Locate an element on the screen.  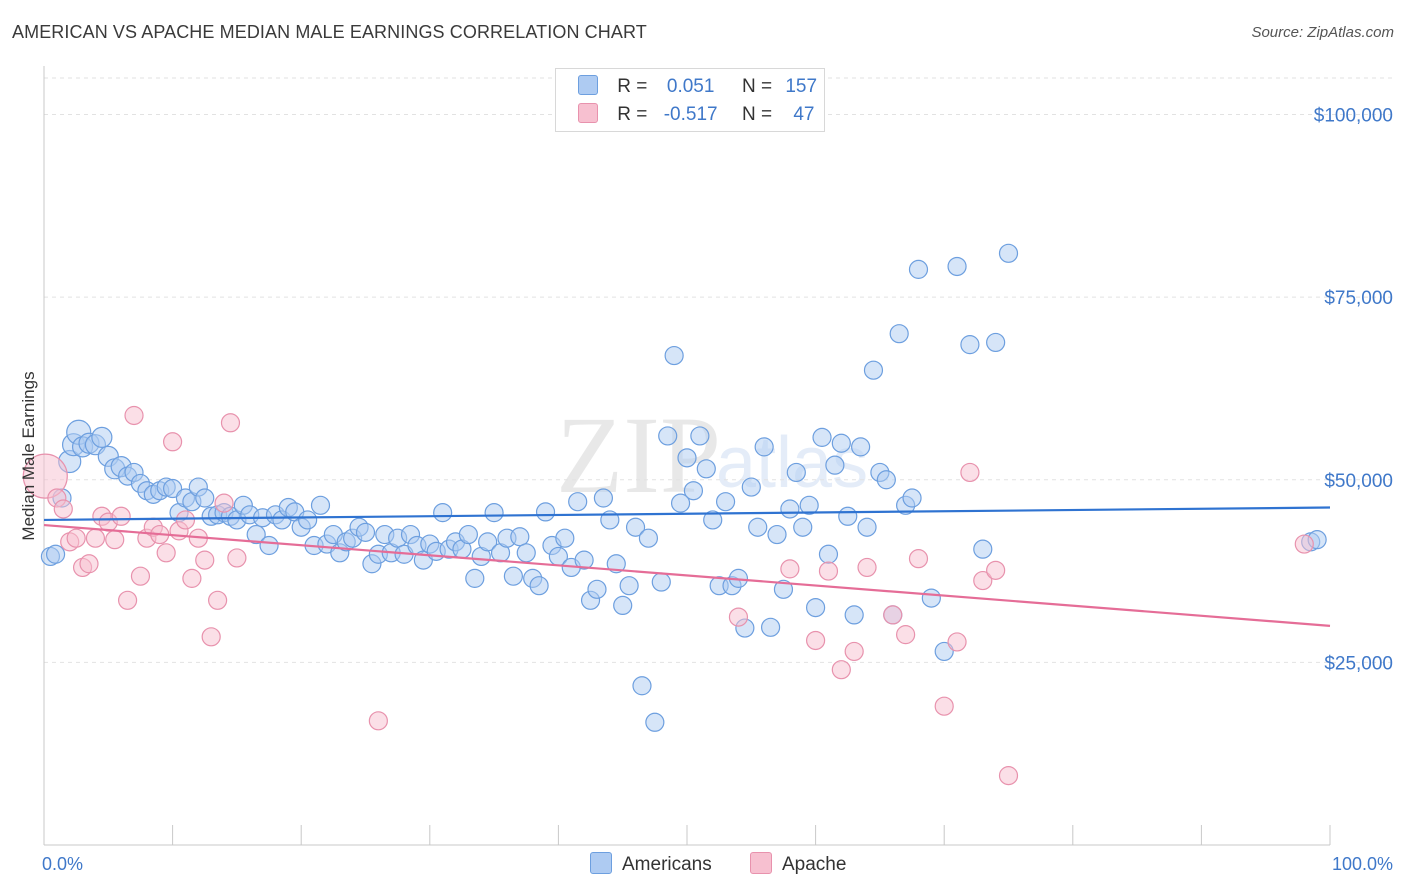
legend-item-apache: Apache is located at coordinates (798, 864).